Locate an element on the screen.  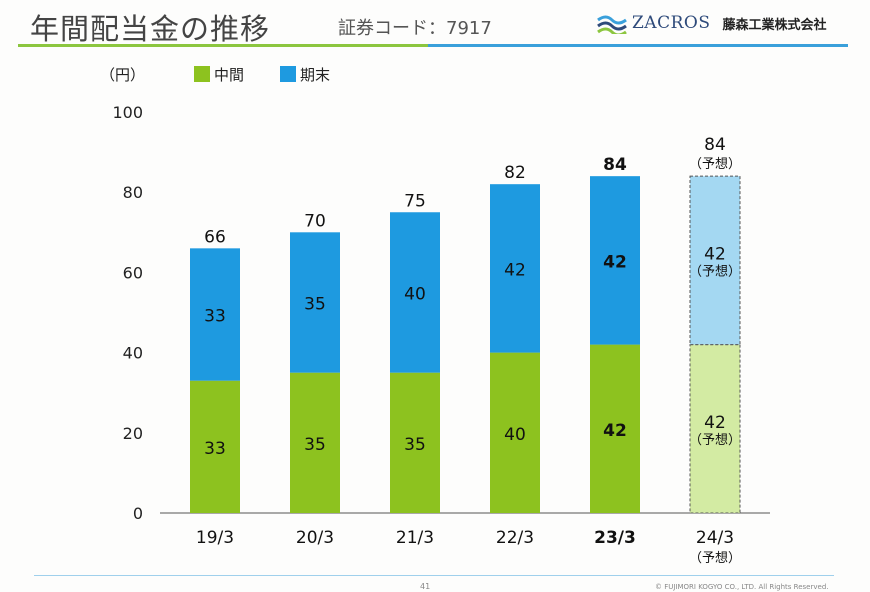
value-label-year-end: 40 is located at coordinates (415, 294).